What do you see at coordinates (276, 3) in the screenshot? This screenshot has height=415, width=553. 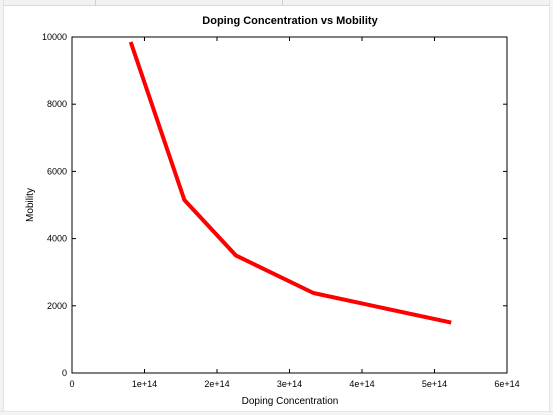 I see `window-top-edge` at bounding box center [276, 3].